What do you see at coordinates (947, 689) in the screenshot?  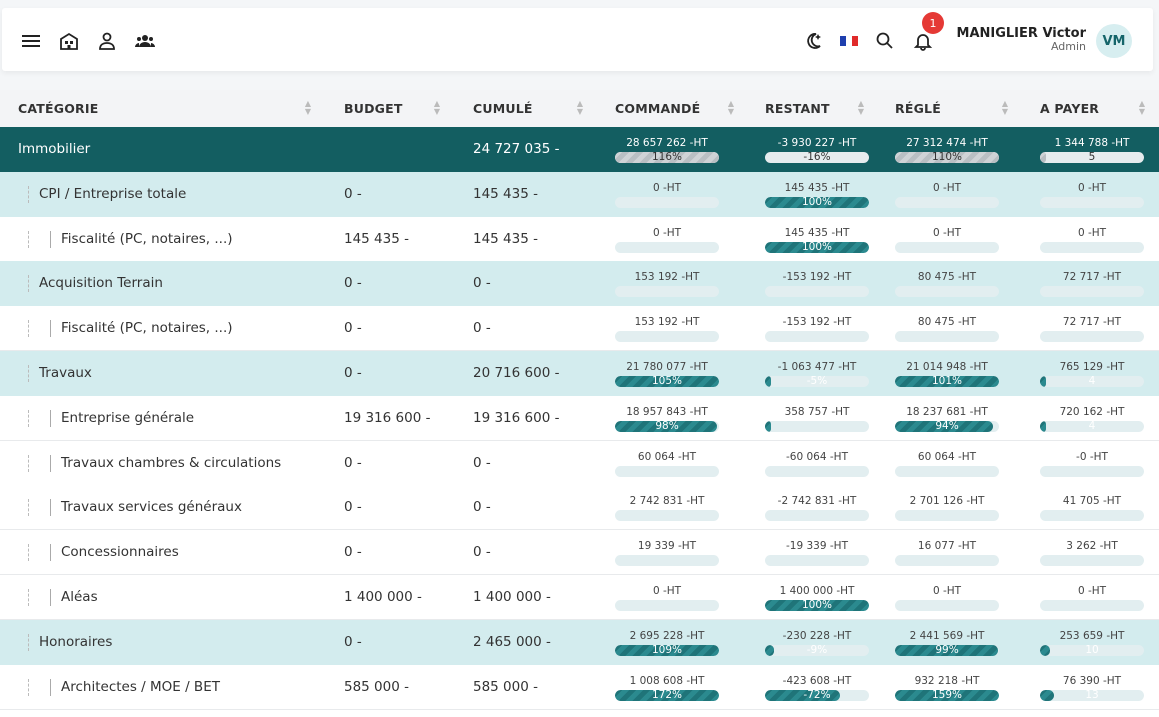 I see `regle-cell: 932 218 -HT 159%` at bounding box center [947, 689].